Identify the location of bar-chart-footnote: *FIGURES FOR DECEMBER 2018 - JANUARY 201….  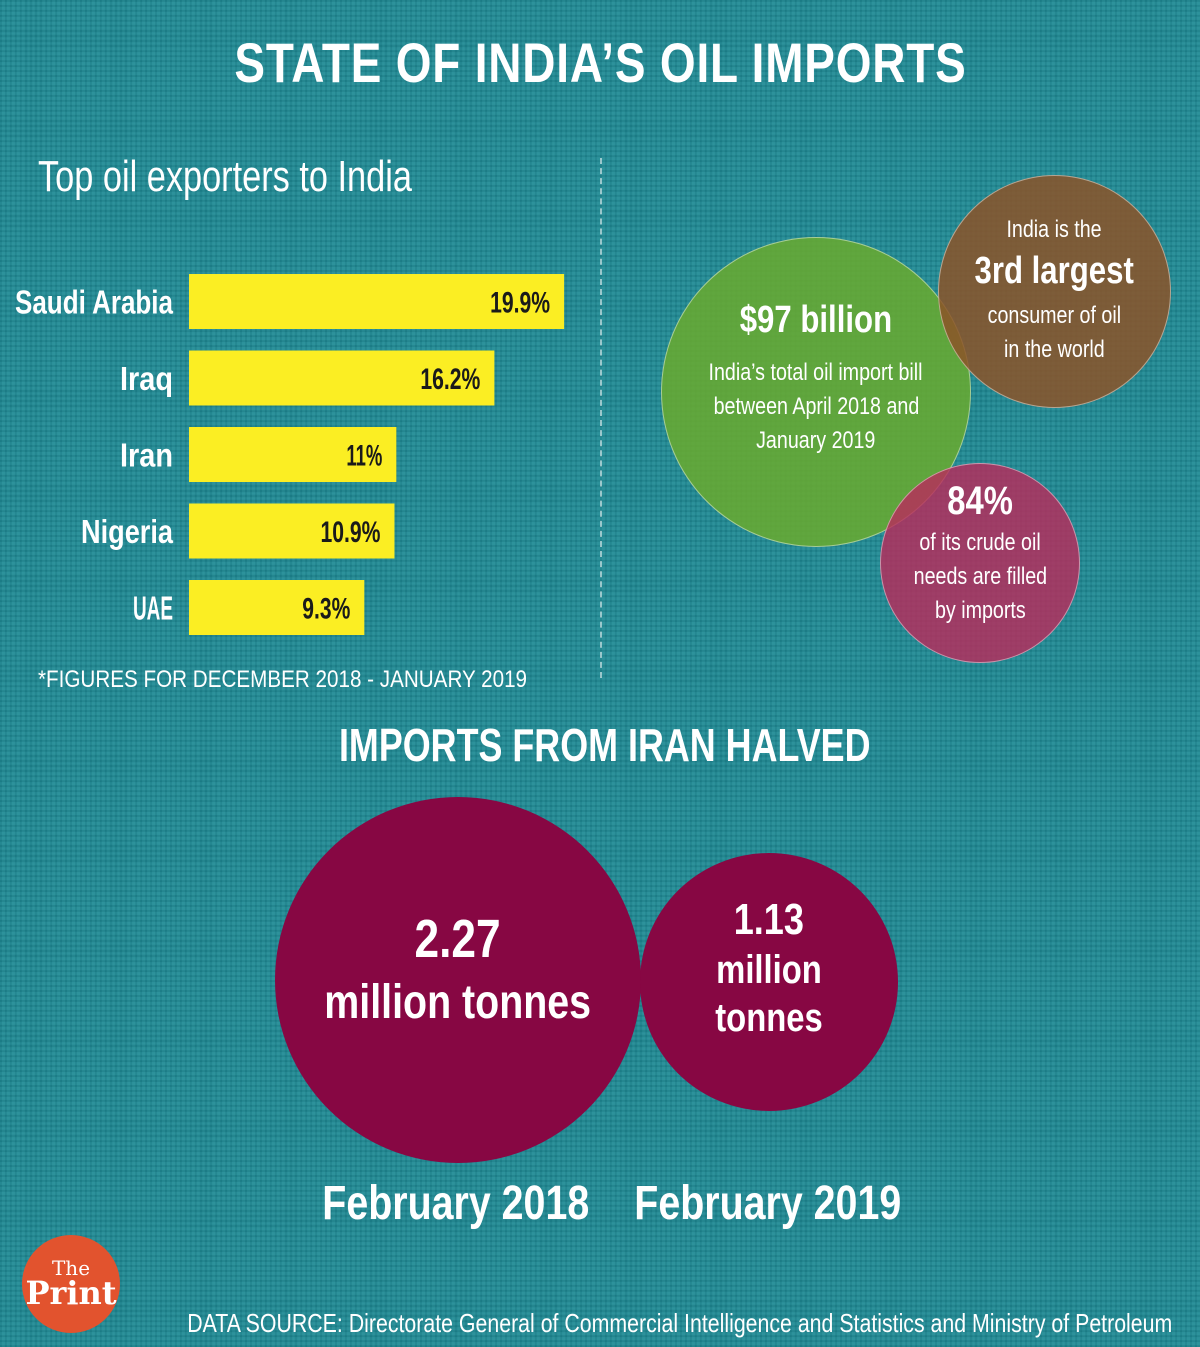
(283, 679).